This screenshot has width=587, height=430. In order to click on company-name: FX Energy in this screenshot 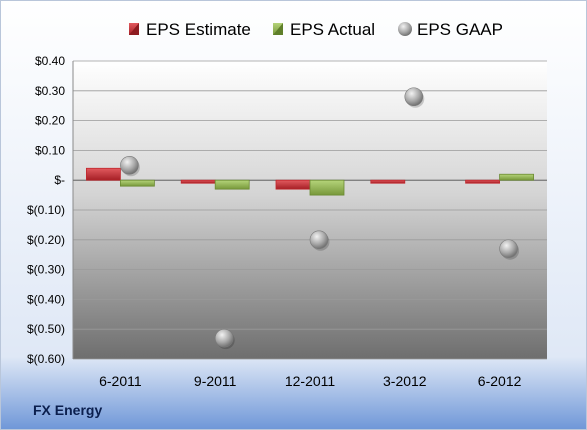, I will do `click(67, 410)`.